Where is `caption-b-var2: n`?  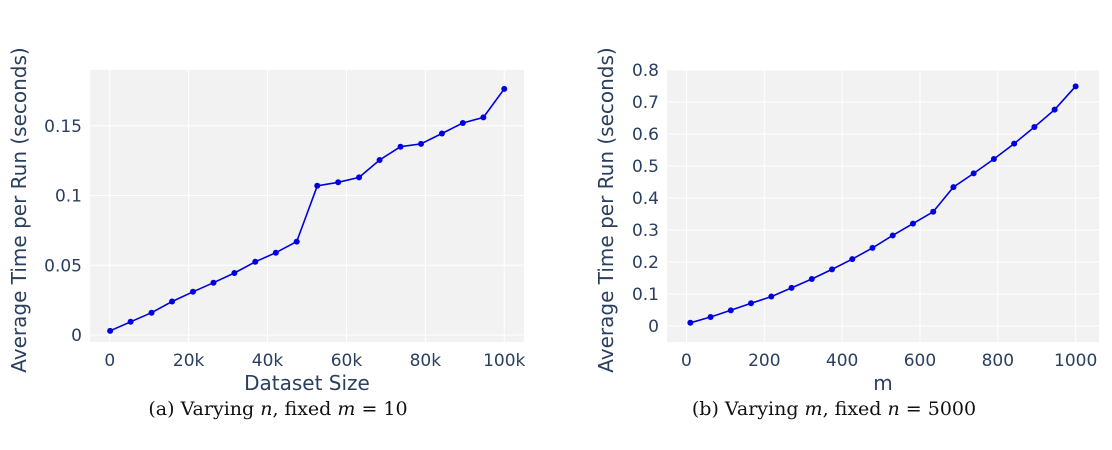 caption-b-var2: n is located at coordinates (893, 409).